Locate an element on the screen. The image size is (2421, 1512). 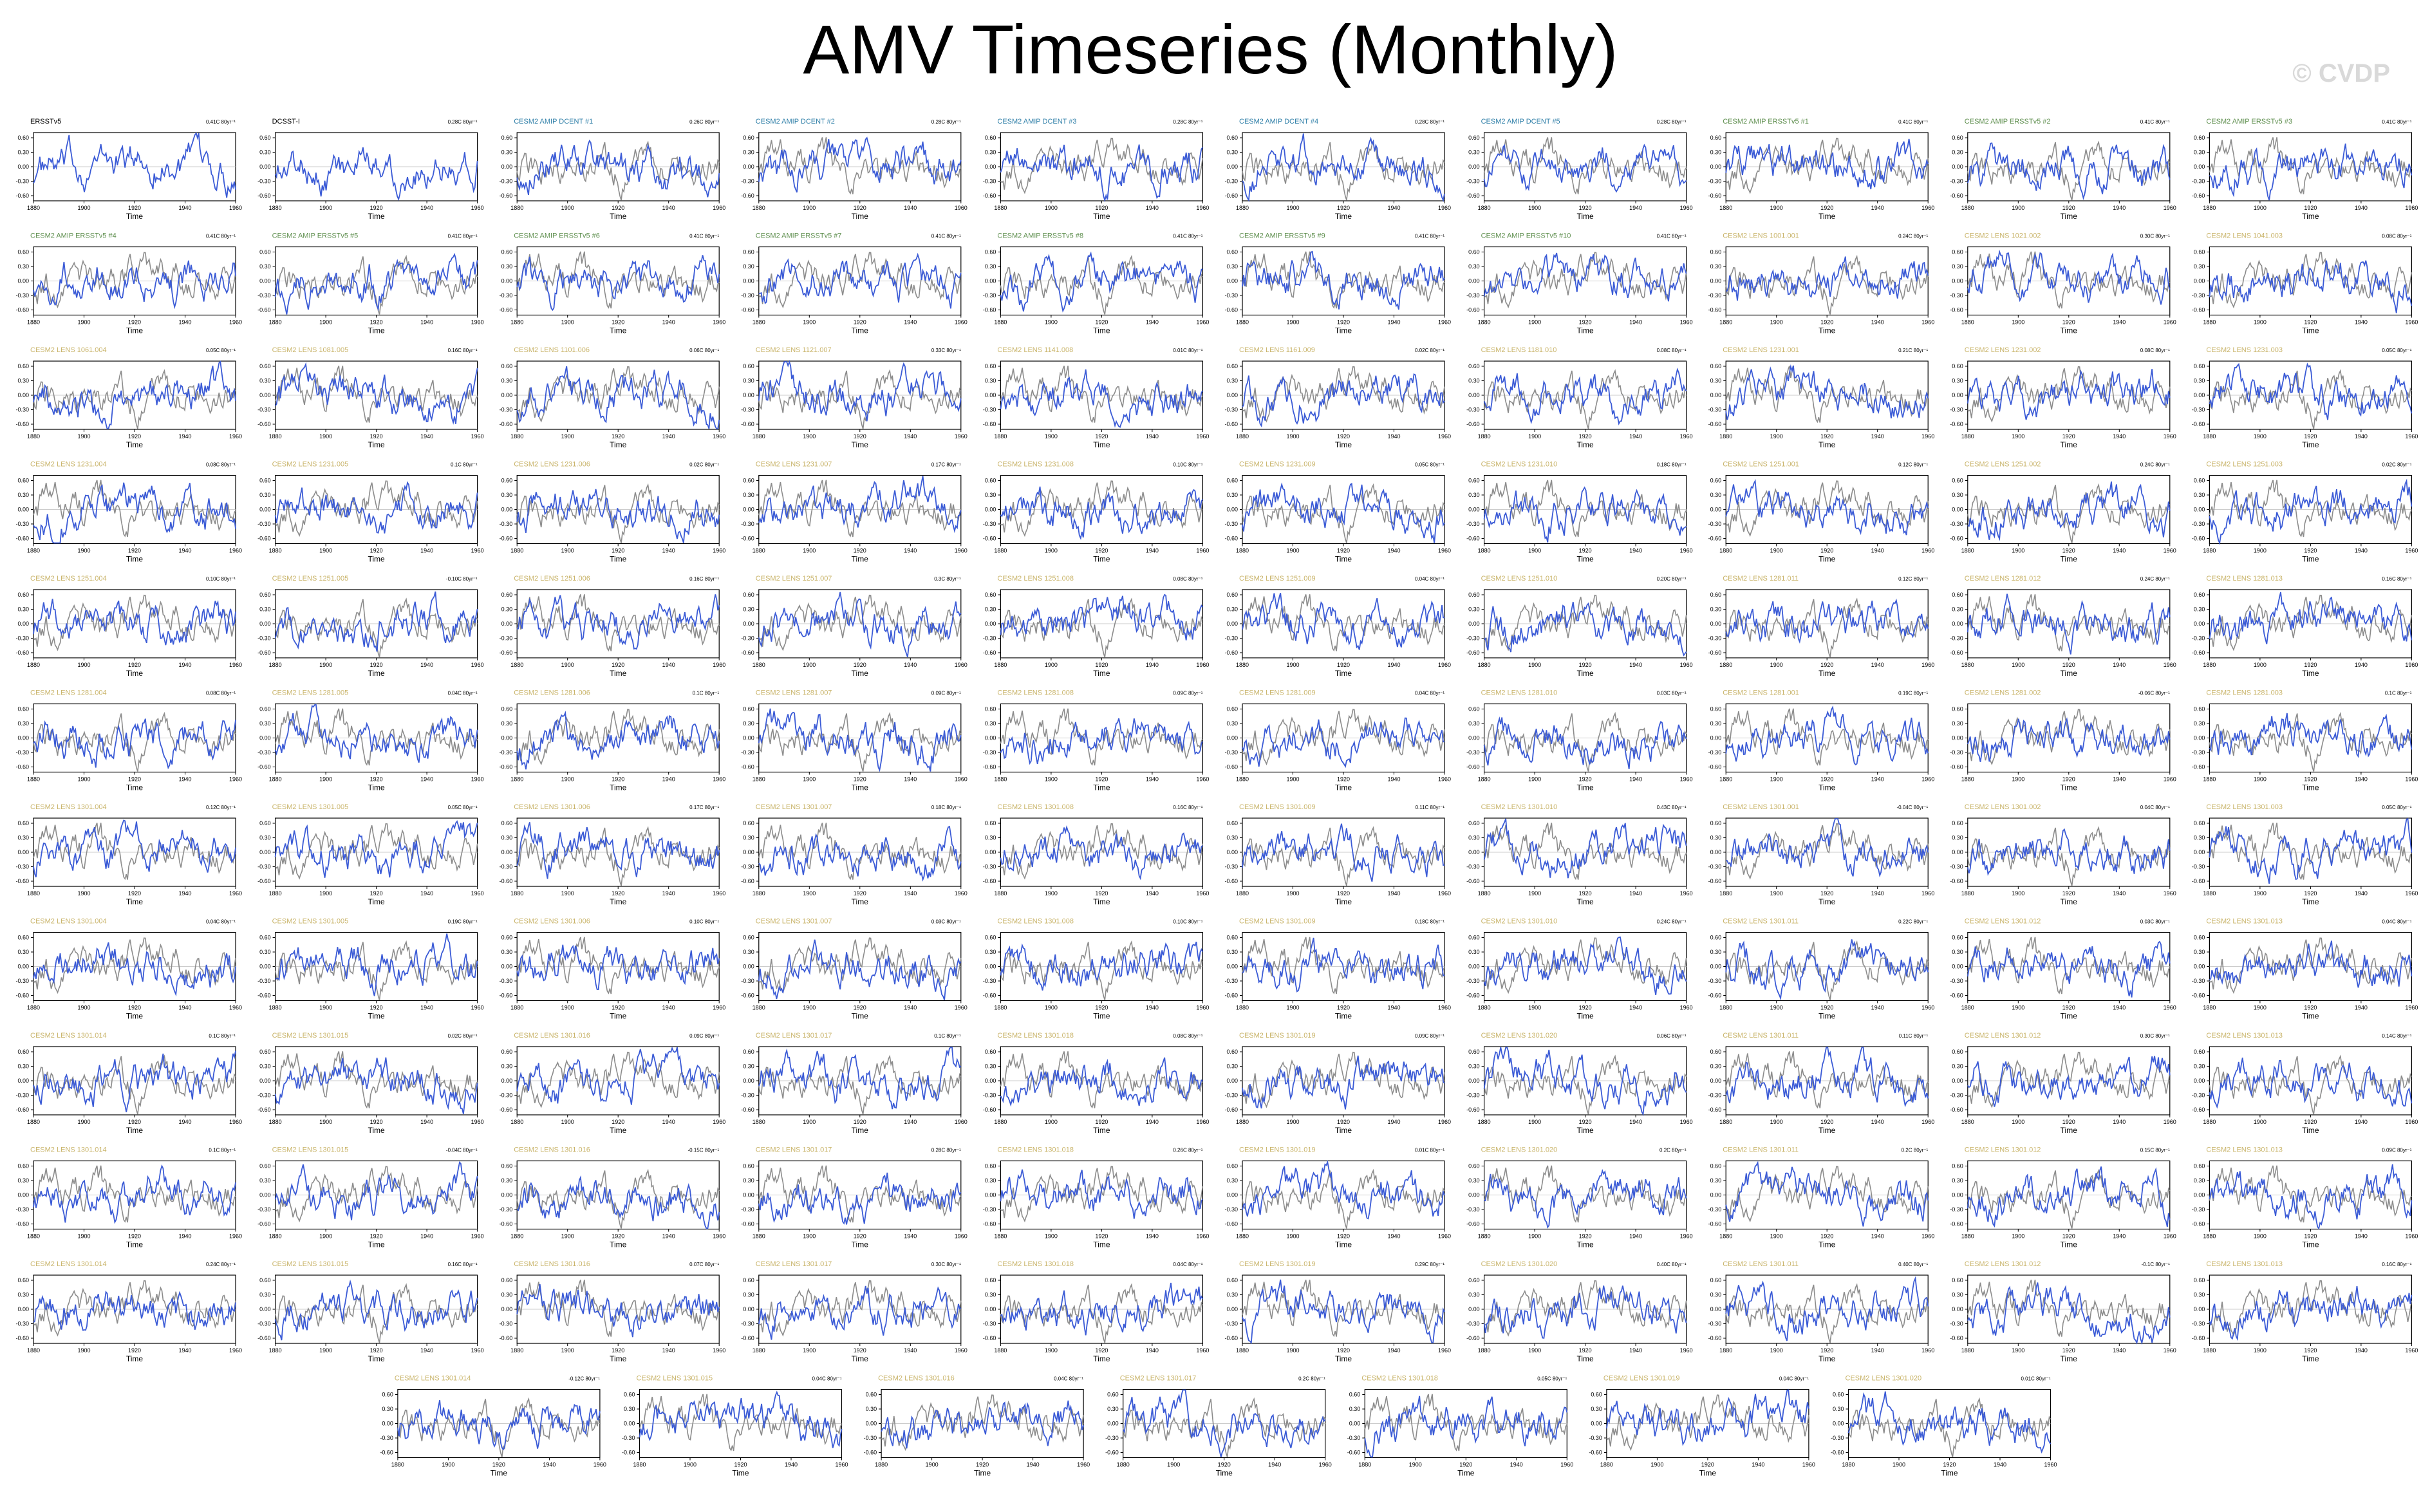
panel-trend: 0.40C 80yr⁻¹ is located at coordinates (1913, 1264).